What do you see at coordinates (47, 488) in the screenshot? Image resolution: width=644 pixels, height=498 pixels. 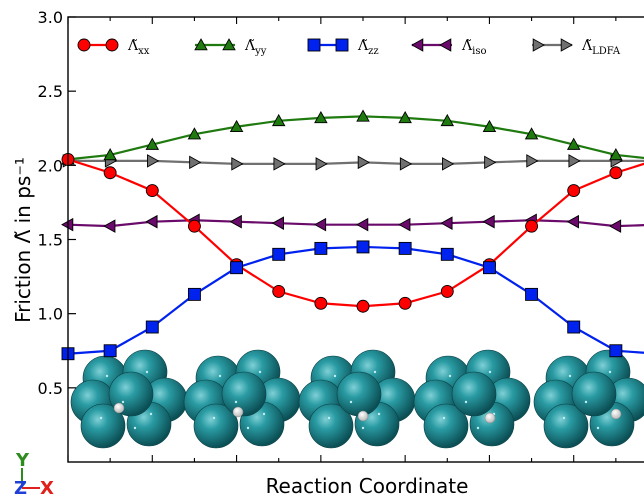 I see `x-indicator-label: X` at bounding box center [47, 488].